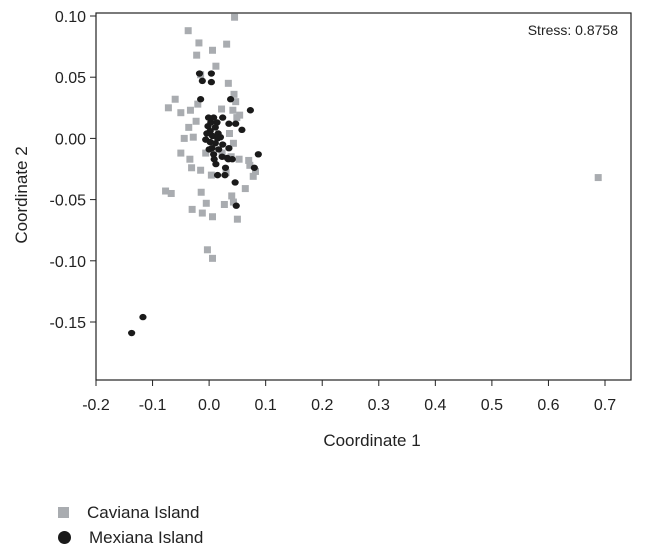 This screenshot has width=649, height=551. Describe the element at coordinates (68, 262) in the screenshot. I see `y-tick-label: -0.10` at that location.